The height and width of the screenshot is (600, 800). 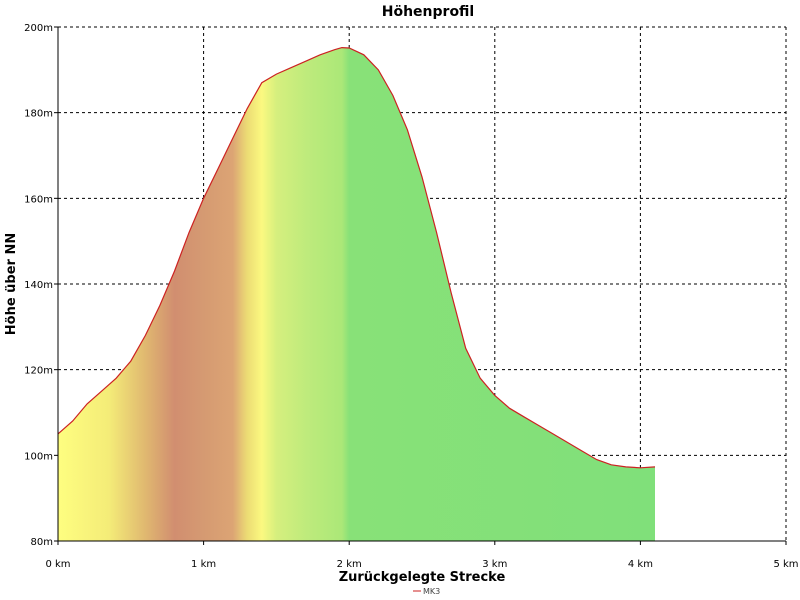 I want to click on x-axis-label: Zurückgelegte Strecke, so click(x=422, y=577).